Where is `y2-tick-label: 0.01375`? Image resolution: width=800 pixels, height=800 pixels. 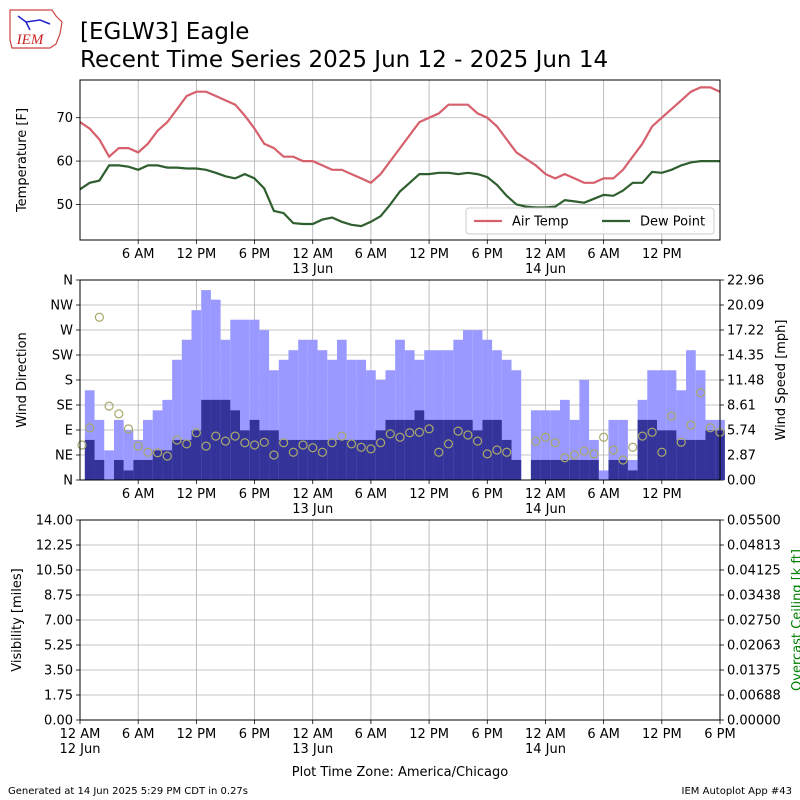 y2-tick-label: 0.01375 is located at coordinates (754, 671).